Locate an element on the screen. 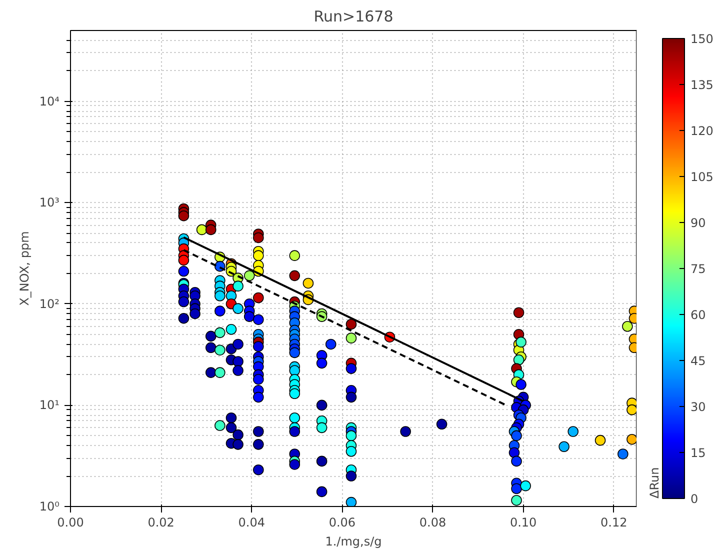 The width and height of the screenshot is (724, 551). y-axis-title: X_NOX, ppm is located at coordinates (24, 268).